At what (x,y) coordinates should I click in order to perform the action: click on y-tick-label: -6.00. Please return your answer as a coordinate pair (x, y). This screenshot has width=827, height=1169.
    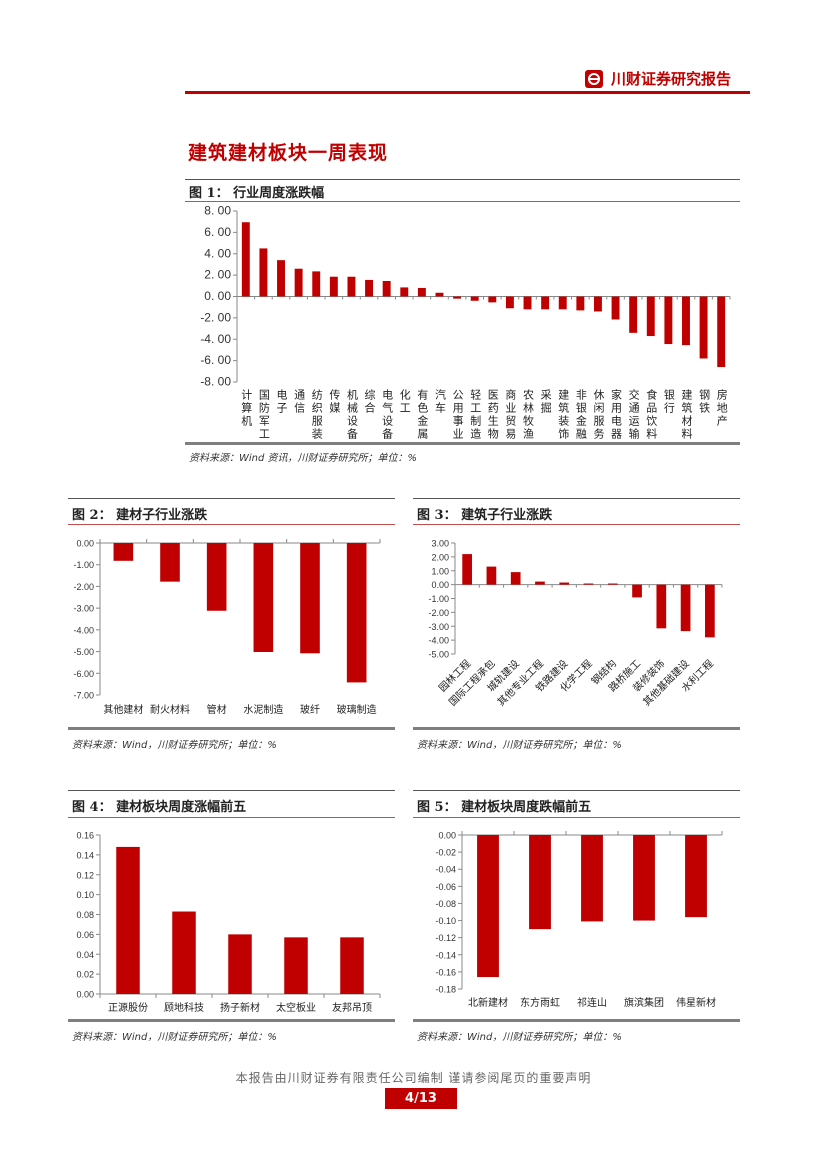
    Looking at the image, I should click on (83, 674).